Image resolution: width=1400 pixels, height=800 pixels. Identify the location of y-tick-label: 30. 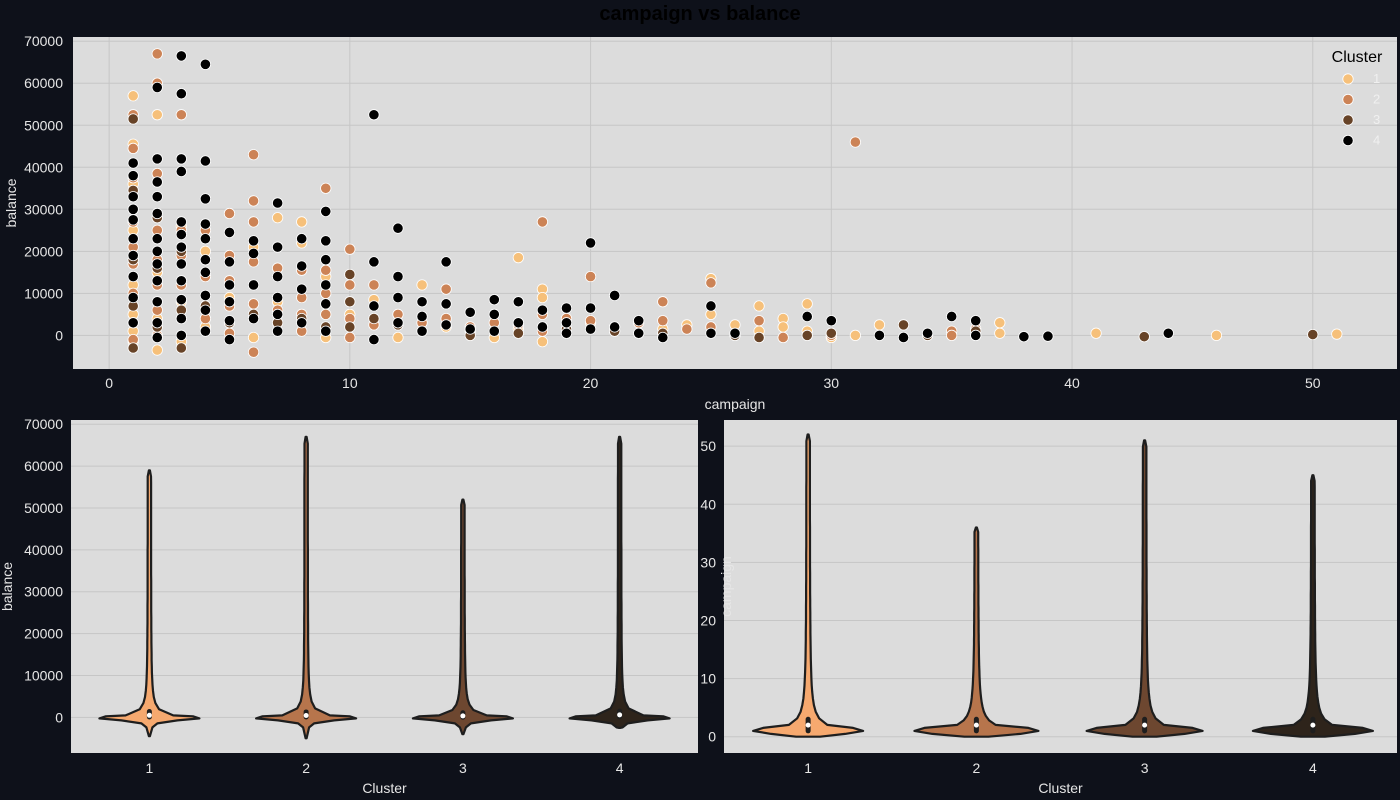
(708, 562).